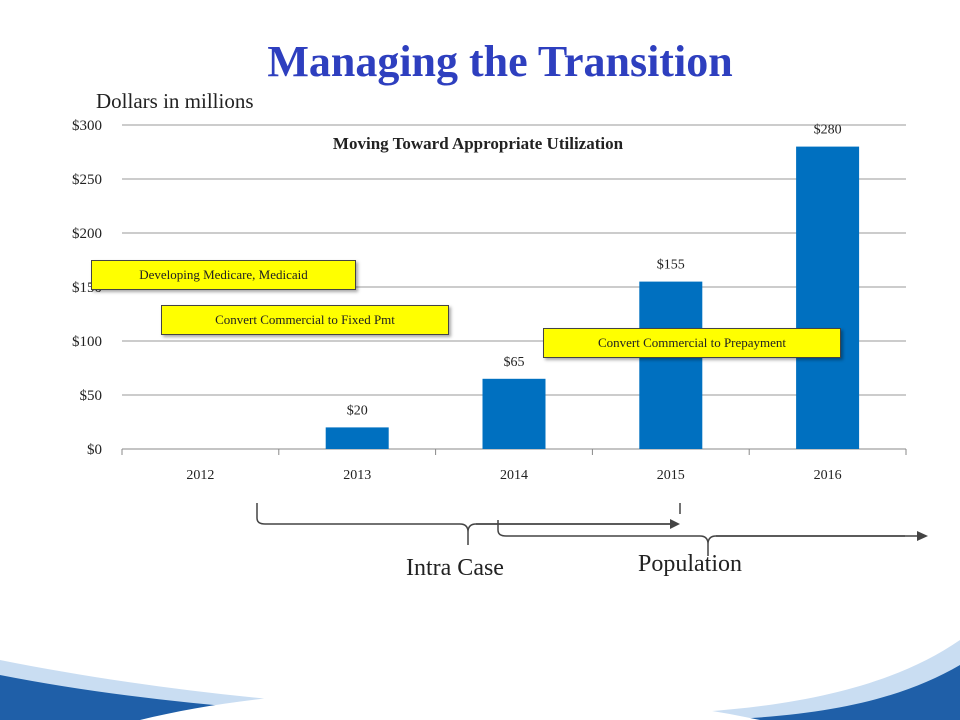 The image size is (960, 720). Describe the element at coordinates (701, 529) in the screenshot. I see `population-bracket` at that location.